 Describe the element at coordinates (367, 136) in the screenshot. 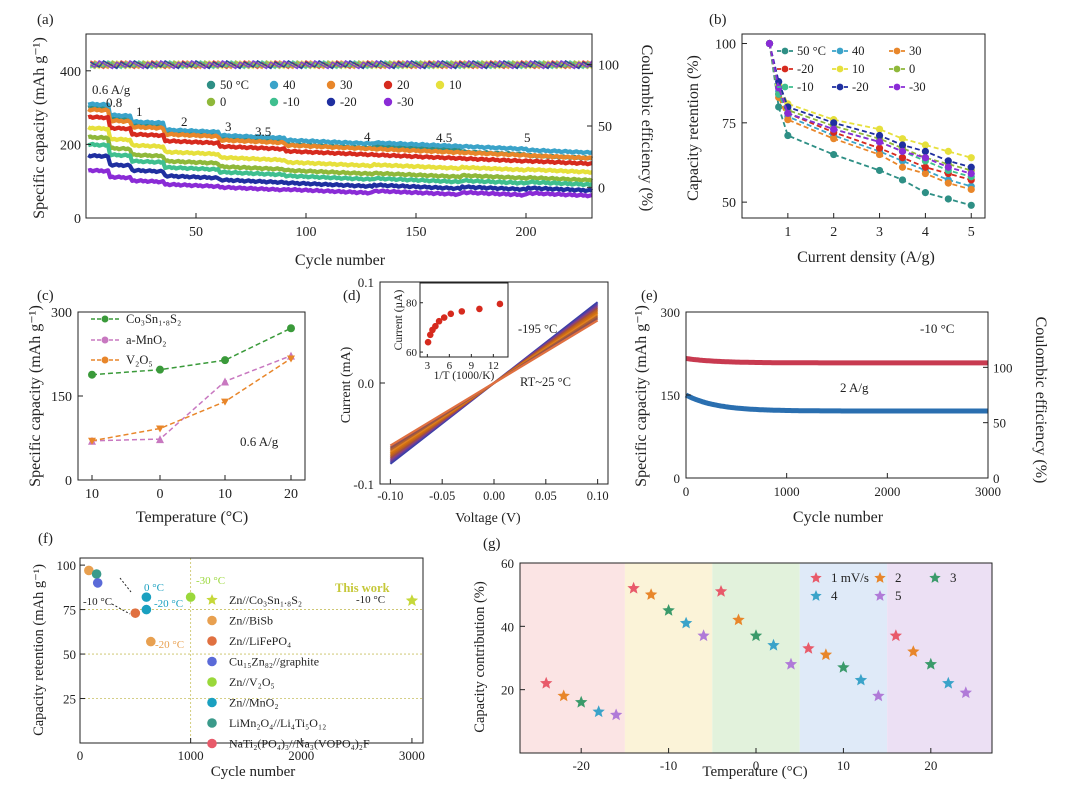

I see `rate-label: 4` at that location.